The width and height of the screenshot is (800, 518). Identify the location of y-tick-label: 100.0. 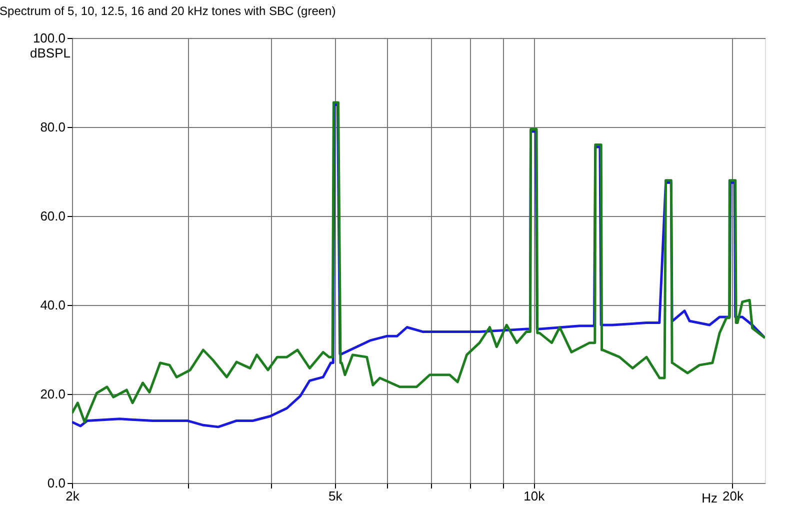
(49, 38).